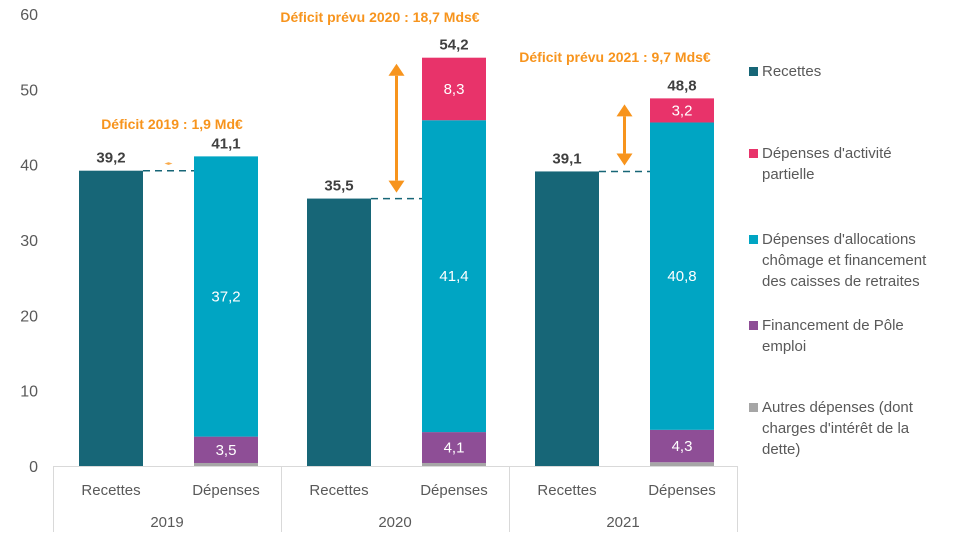 The height and width of the screenshot is (539, 955). I want to click on segment-value-label: 3,5, so click(226, 450).